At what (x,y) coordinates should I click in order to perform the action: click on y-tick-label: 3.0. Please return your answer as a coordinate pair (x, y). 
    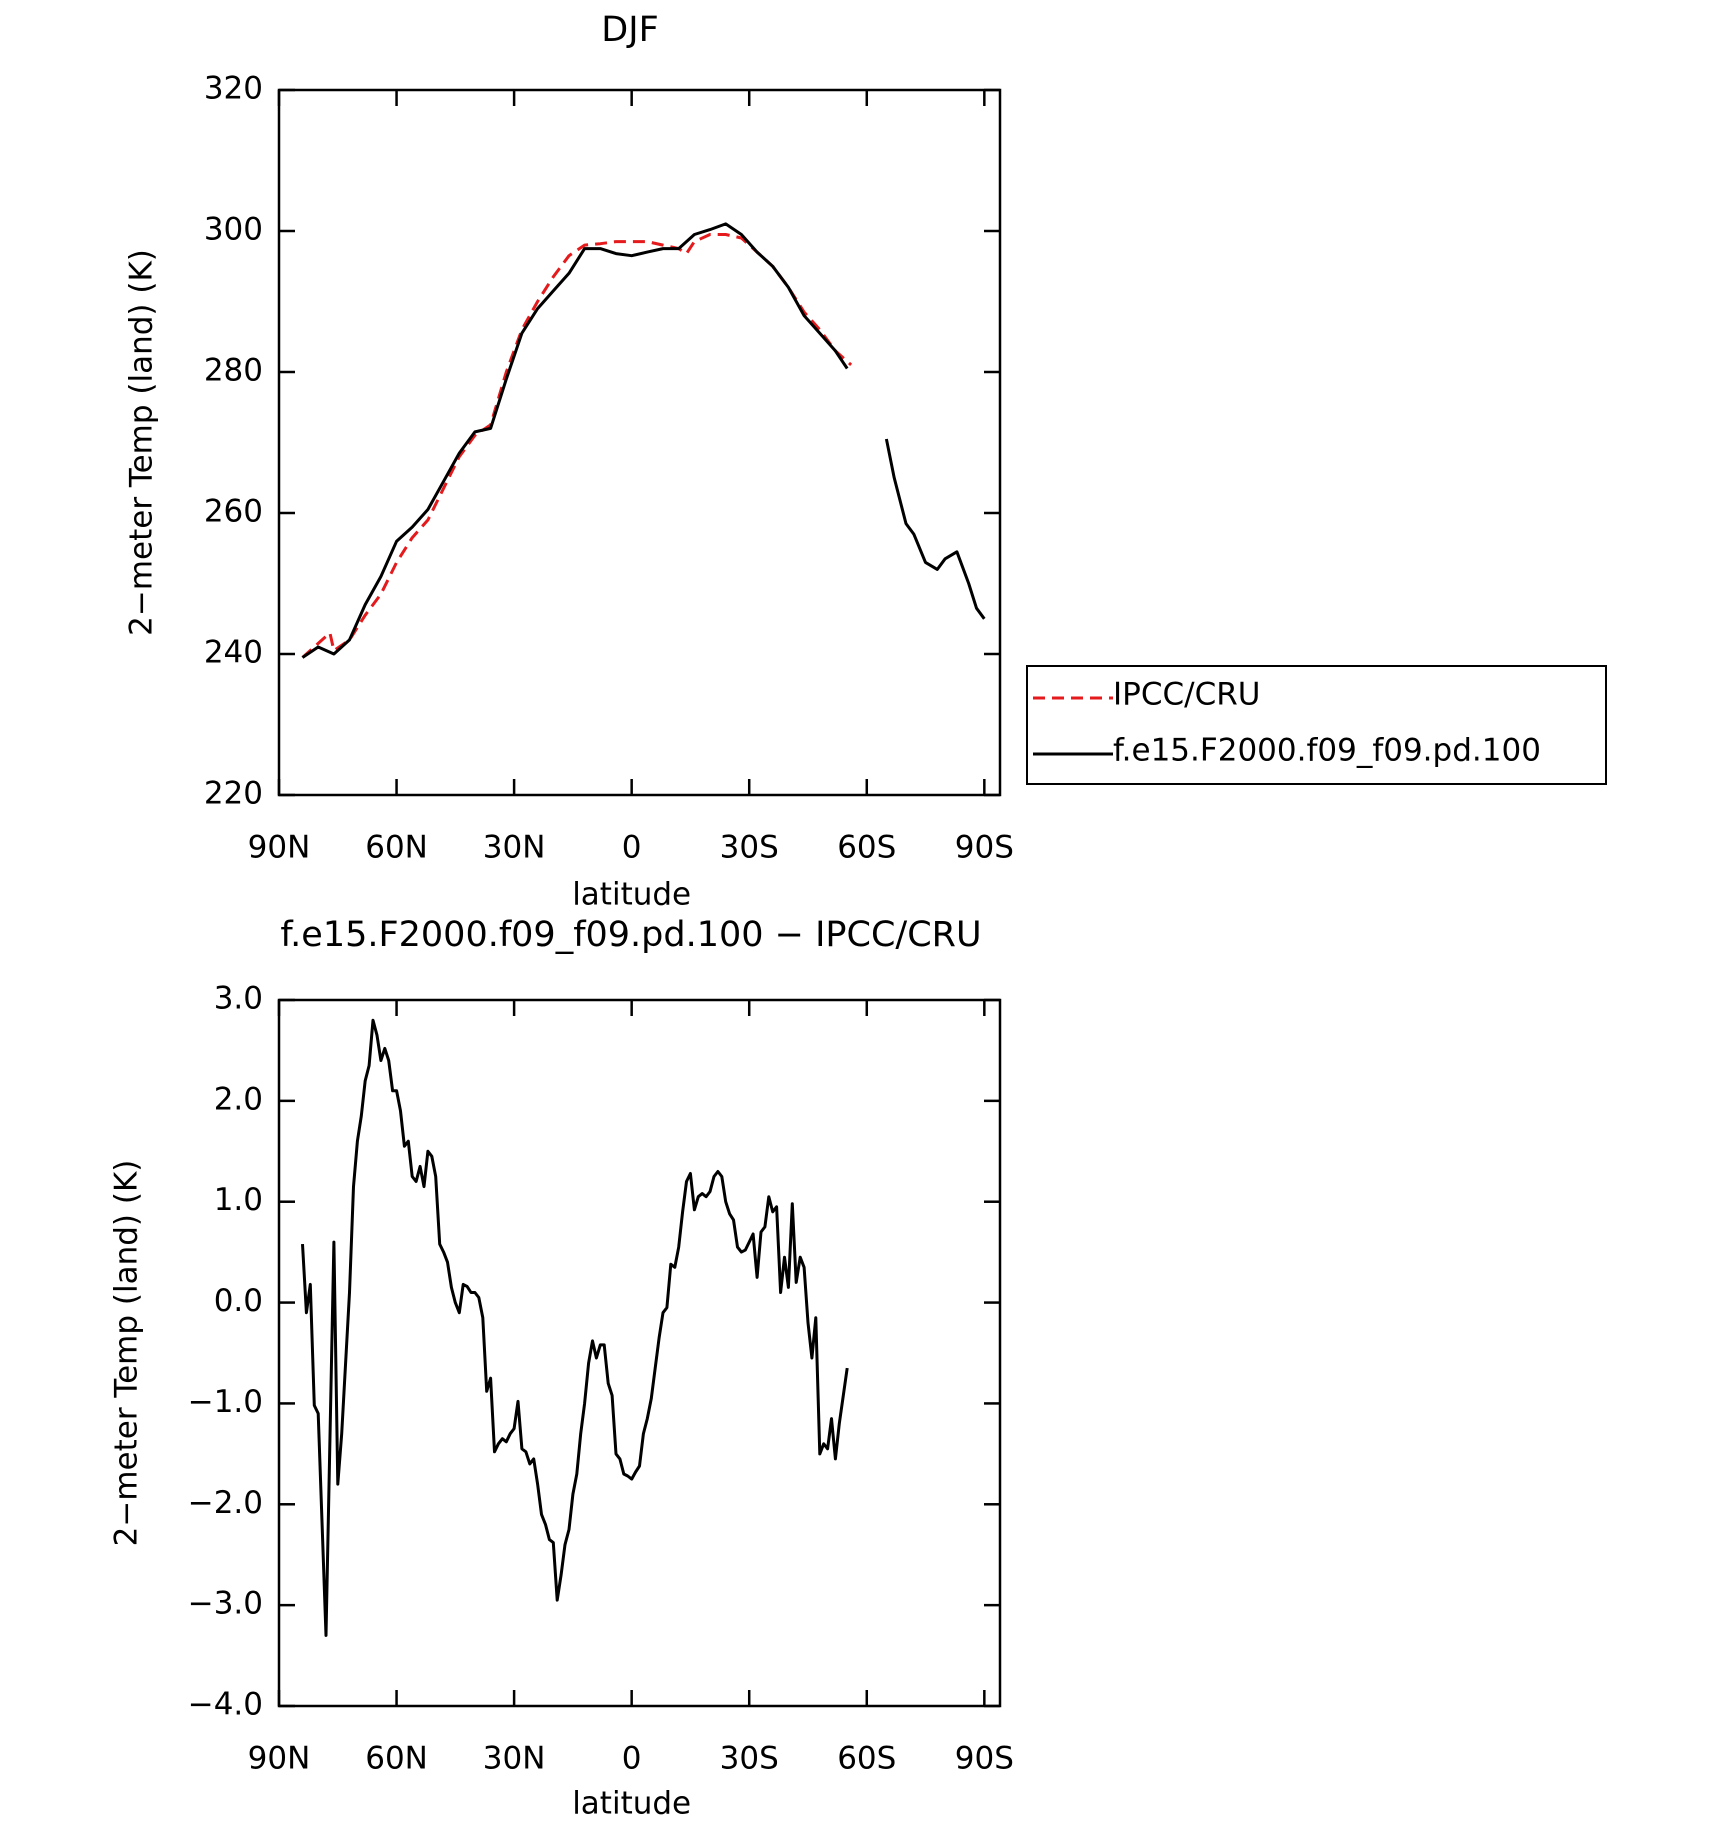
    Looking at the image, I should click on (238, 999).